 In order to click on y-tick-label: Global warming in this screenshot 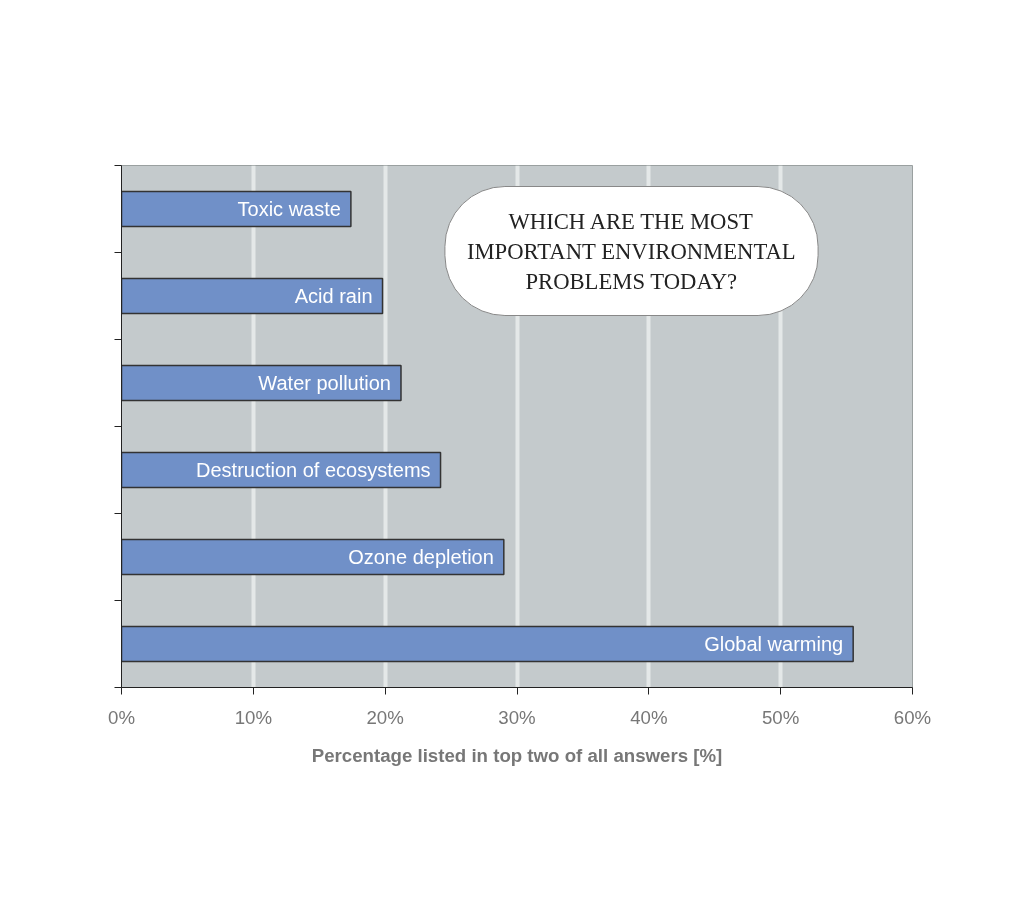, I will do `click(774, 644)`.